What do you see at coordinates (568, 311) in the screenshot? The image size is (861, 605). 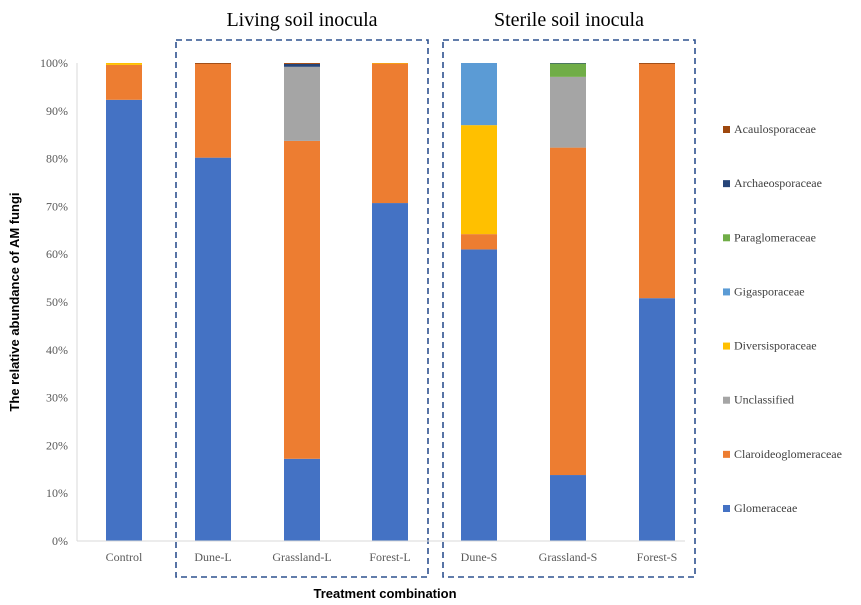 I see `bar-grassland-s-claroideoglomeraceae` at bounding box center [568, 311].